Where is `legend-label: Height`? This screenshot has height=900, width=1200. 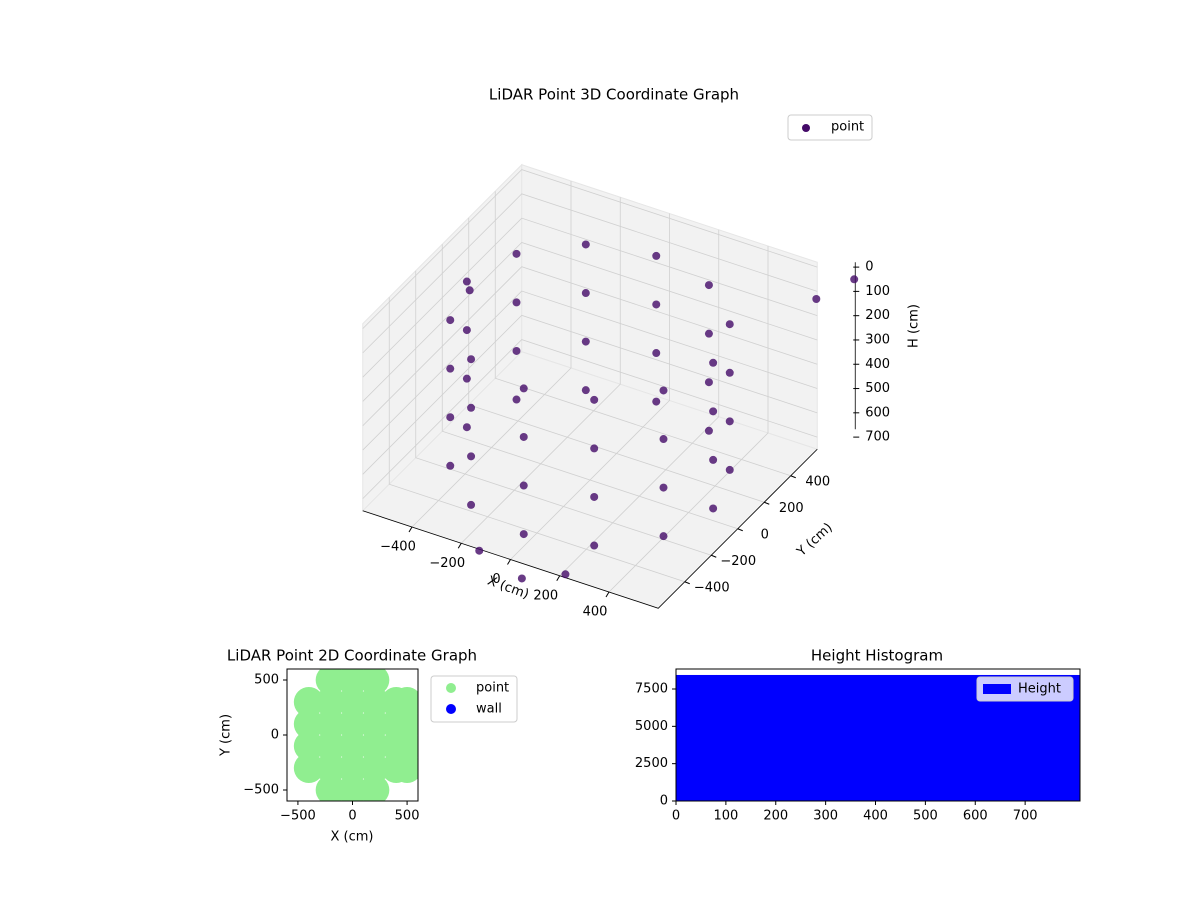
legend-label: Height is located at coordinates (1039, 689).